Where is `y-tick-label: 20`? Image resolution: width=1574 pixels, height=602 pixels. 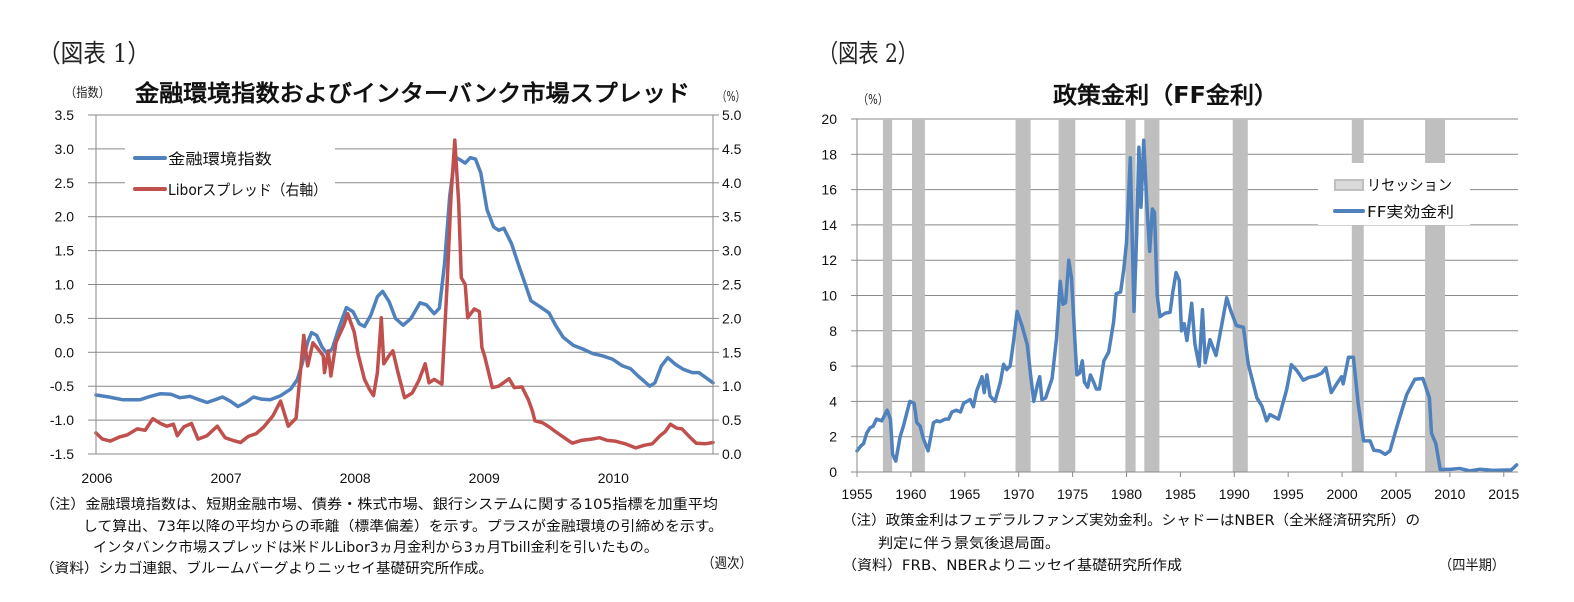
y-tick-label: 20 is located at coordinates (829, 119).